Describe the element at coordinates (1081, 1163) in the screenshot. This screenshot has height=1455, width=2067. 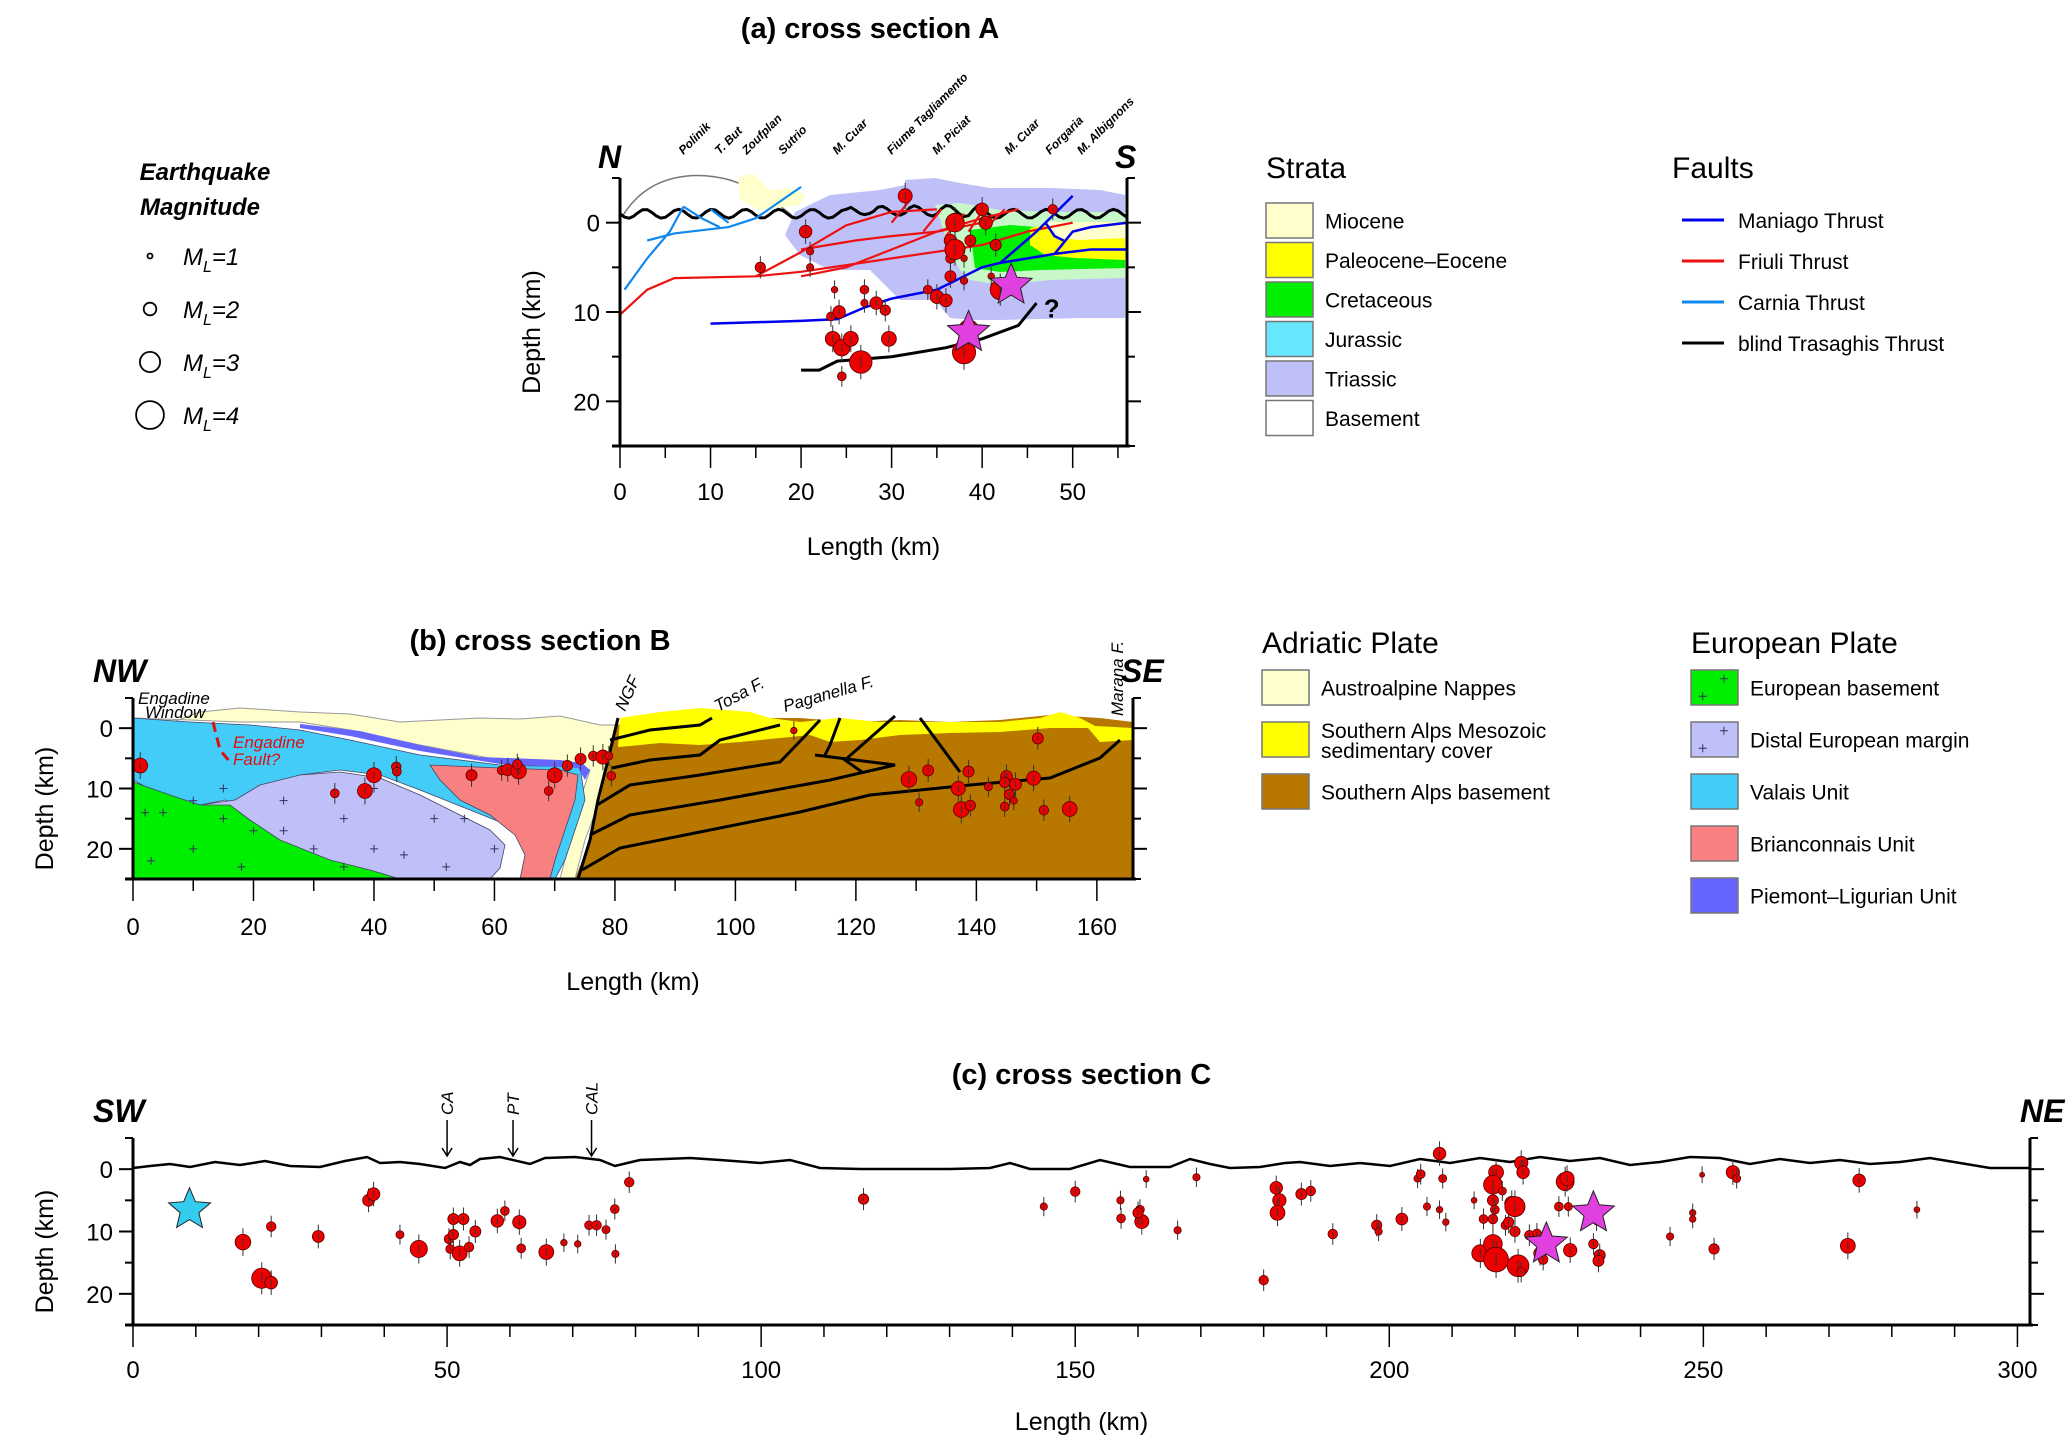
I see `panel-c-topography` at that location.